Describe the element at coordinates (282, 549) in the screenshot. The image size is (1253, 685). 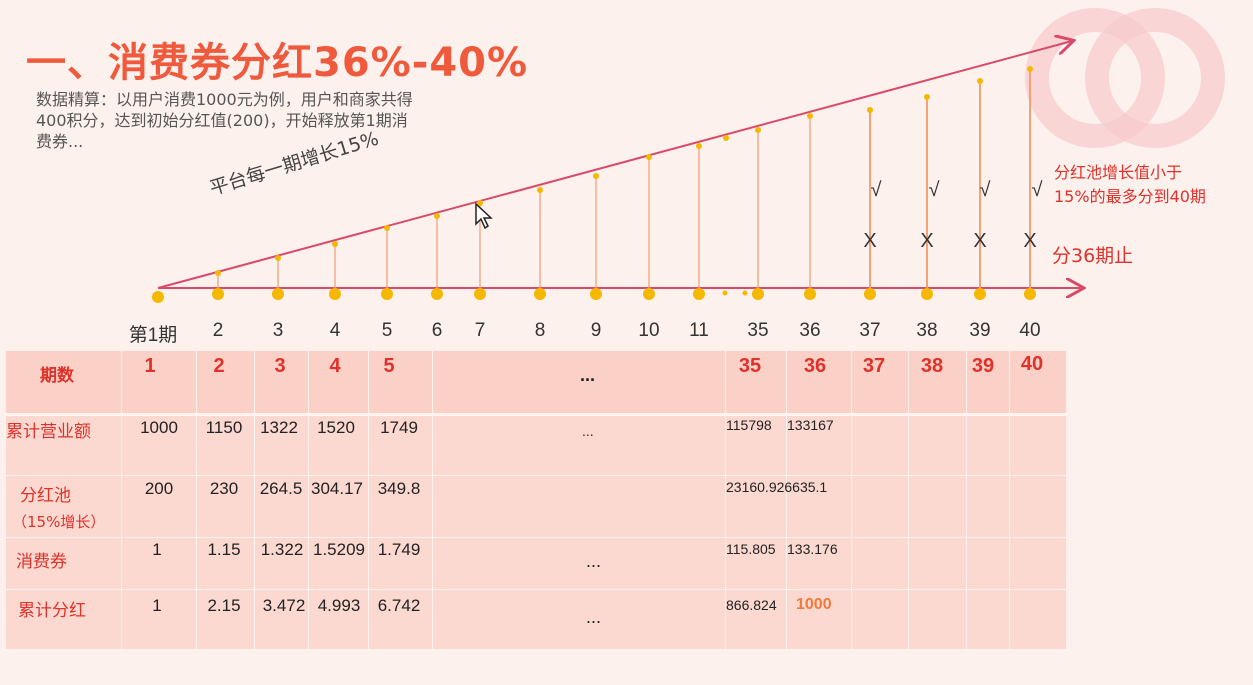
I see `table-cell: 1.322` at that location.